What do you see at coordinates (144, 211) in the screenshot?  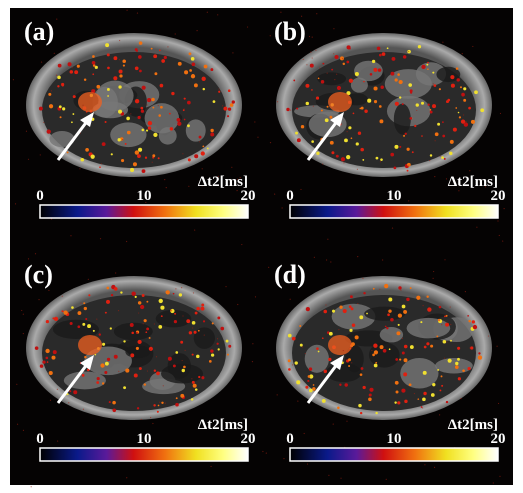 I see `colorbar` at bounding box center [144, 211].